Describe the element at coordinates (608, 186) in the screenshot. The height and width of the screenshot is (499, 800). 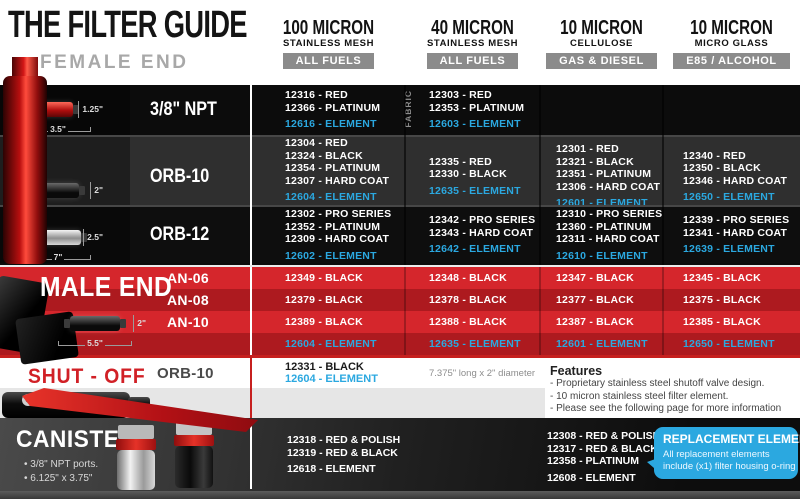
I see `part-number: 12306 - HARD COAT` at that location.